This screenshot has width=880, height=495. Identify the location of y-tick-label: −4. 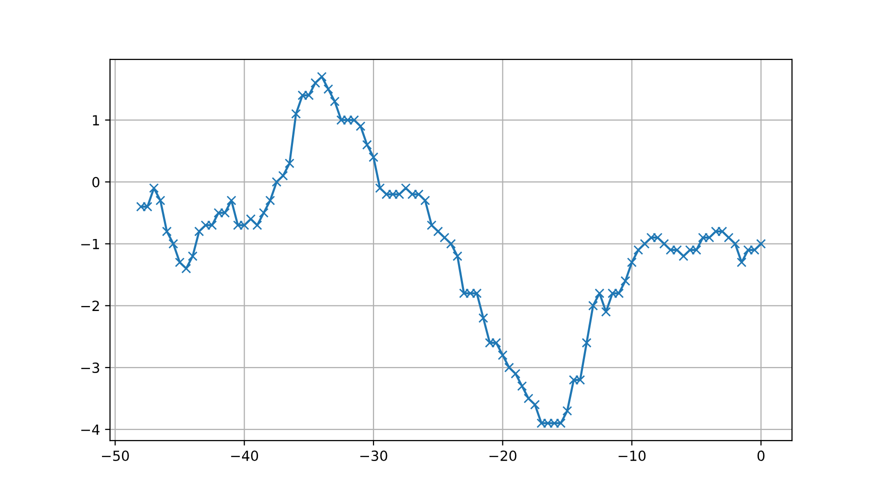
(90, 429).